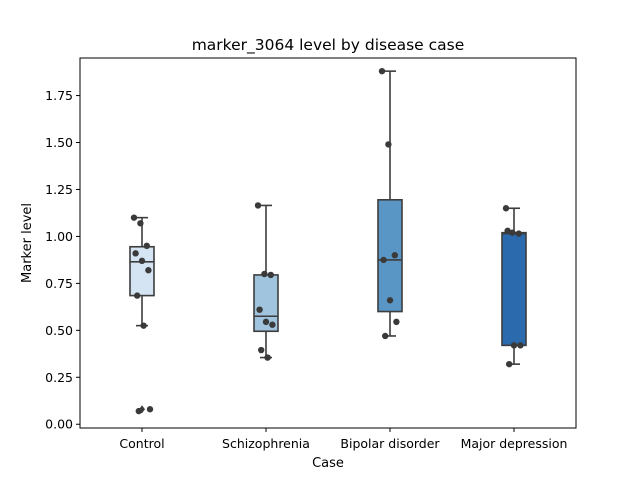 This screenshot has height=480, width=640. What do you see at coordinates (266, 443) in the screenshot?
I see `x-tick-label: Schizophrenia` at bounding box center [266, 443].